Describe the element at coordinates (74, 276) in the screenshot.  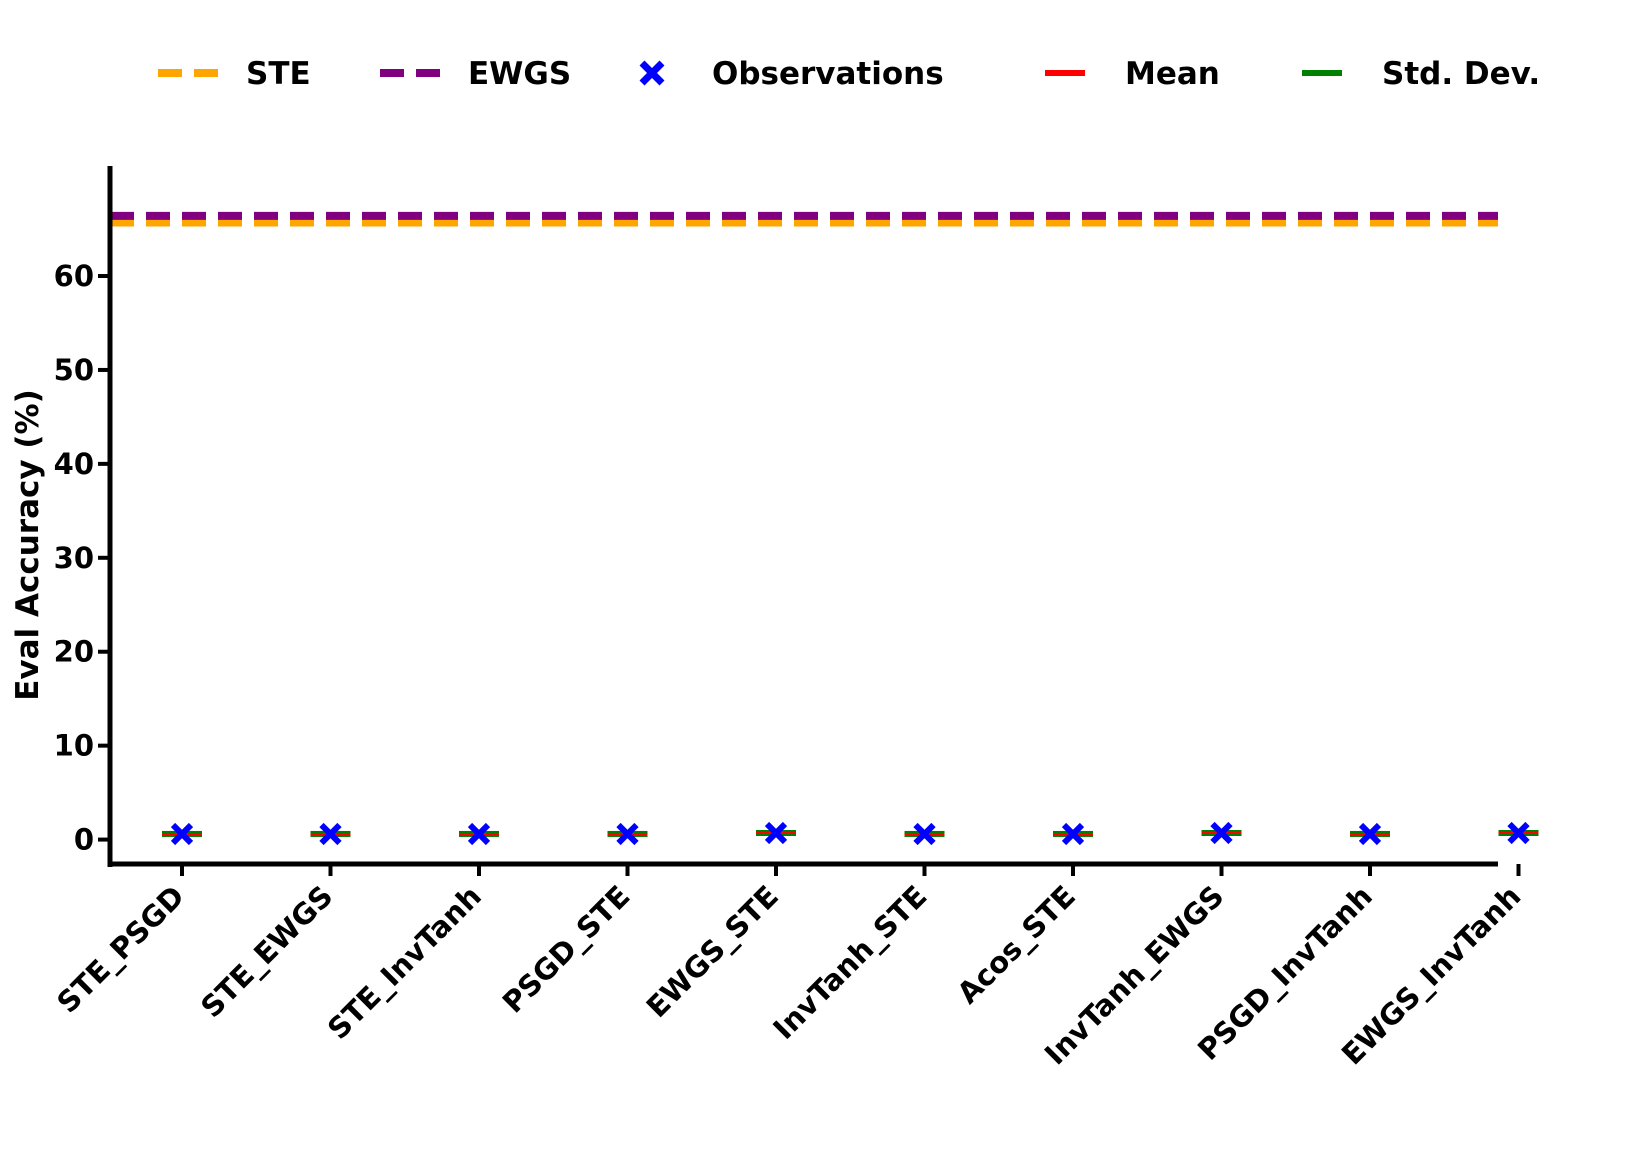
I see `y-tick-label: 60` at that location.